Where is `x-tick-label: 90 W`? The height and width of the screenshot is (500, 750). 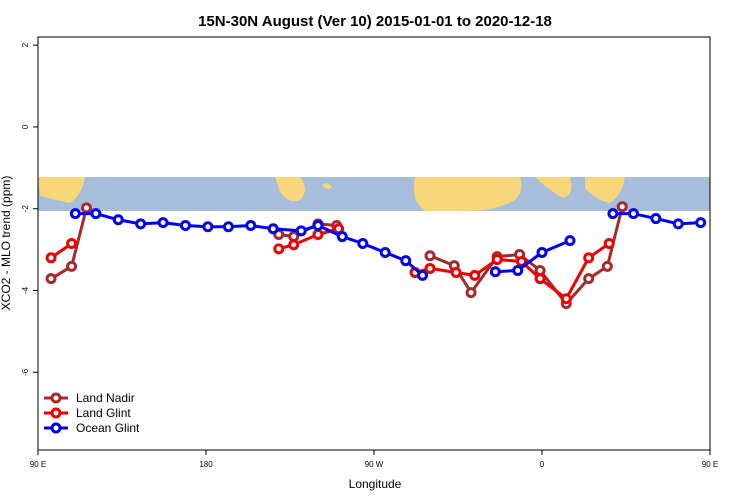
x-tick-label: 90 W is located at coordinates (374, 464).